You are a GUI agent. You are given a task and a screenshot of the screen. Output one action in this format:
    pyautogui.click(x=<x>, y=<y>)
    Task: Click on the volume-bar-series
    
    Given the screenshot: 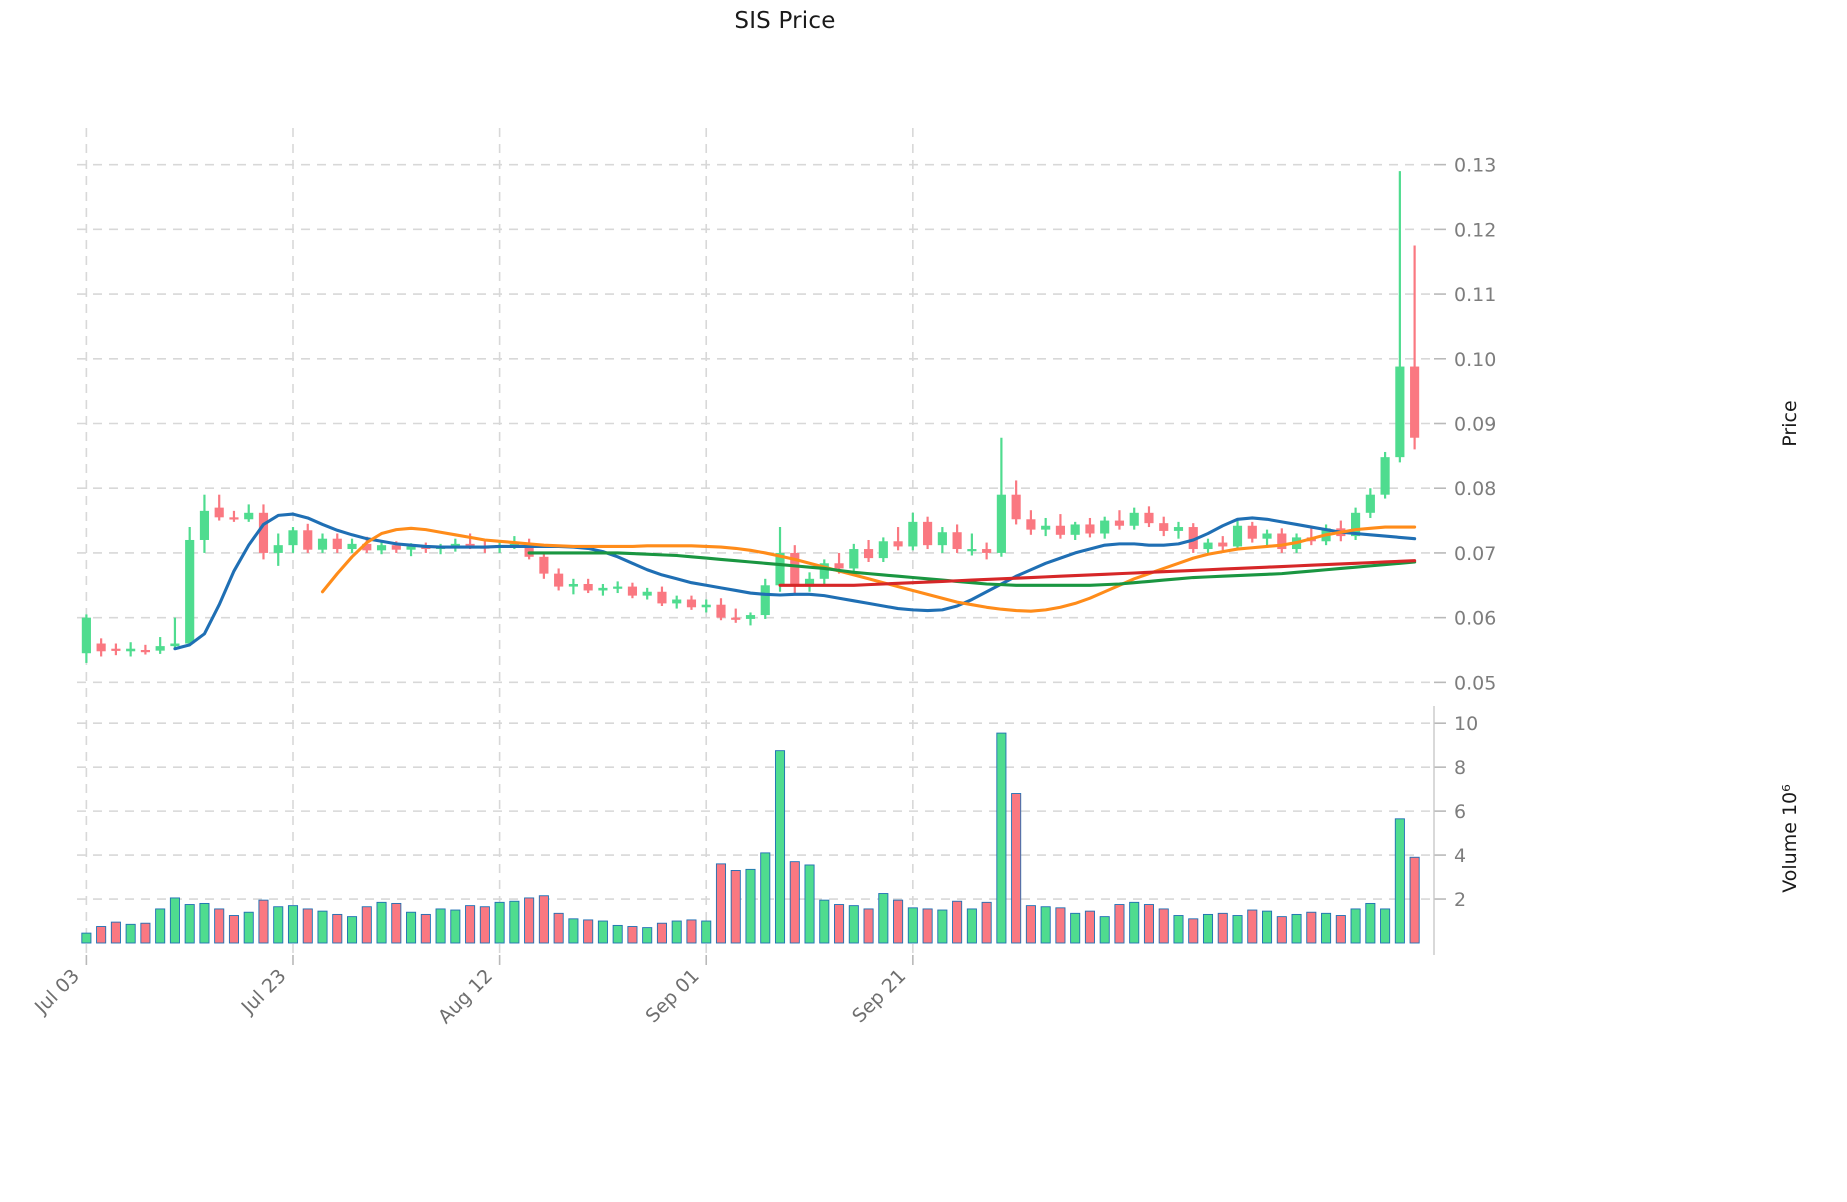 What is the action you would take?
    pyautogui.click(x=750, y=838)
    